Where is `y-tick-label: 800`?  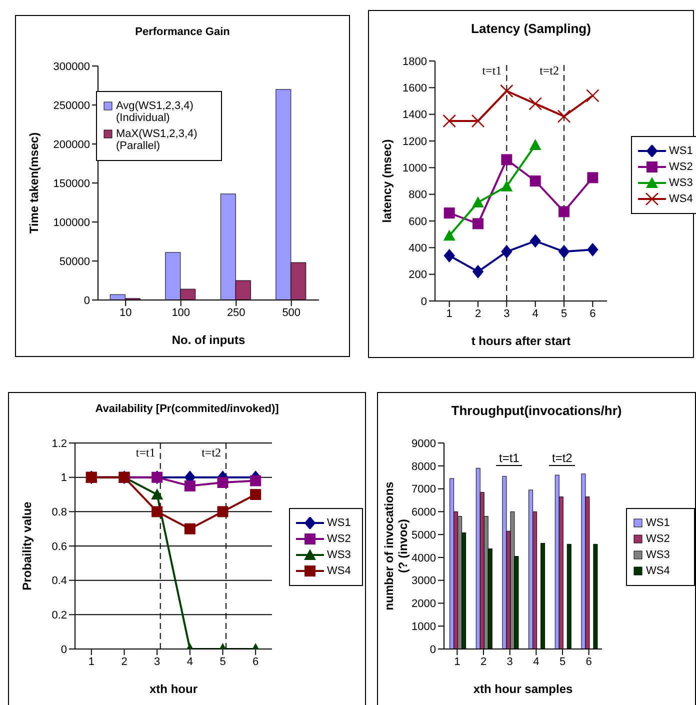 y-tick-label: 800 is located at coordinates (417, 195).